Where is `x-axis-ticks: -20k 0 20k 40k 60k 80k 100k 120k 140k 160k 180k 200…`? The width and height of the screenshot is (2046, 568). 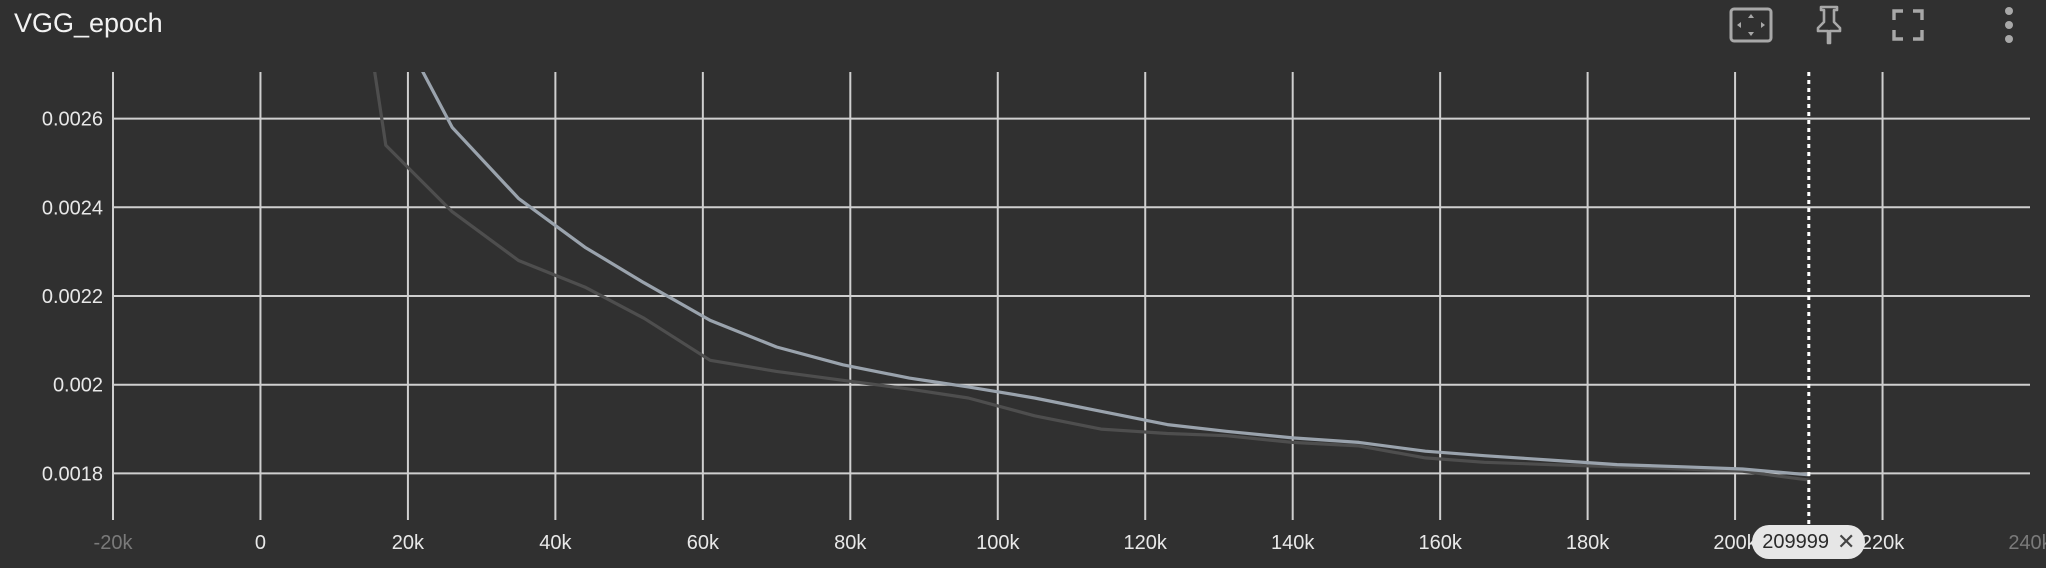 x-axis-ticks: -20k 0 20k 40k 60k 80k 100k 120k 140k 160k 180k 200… is located at coordinates (1070, 543).